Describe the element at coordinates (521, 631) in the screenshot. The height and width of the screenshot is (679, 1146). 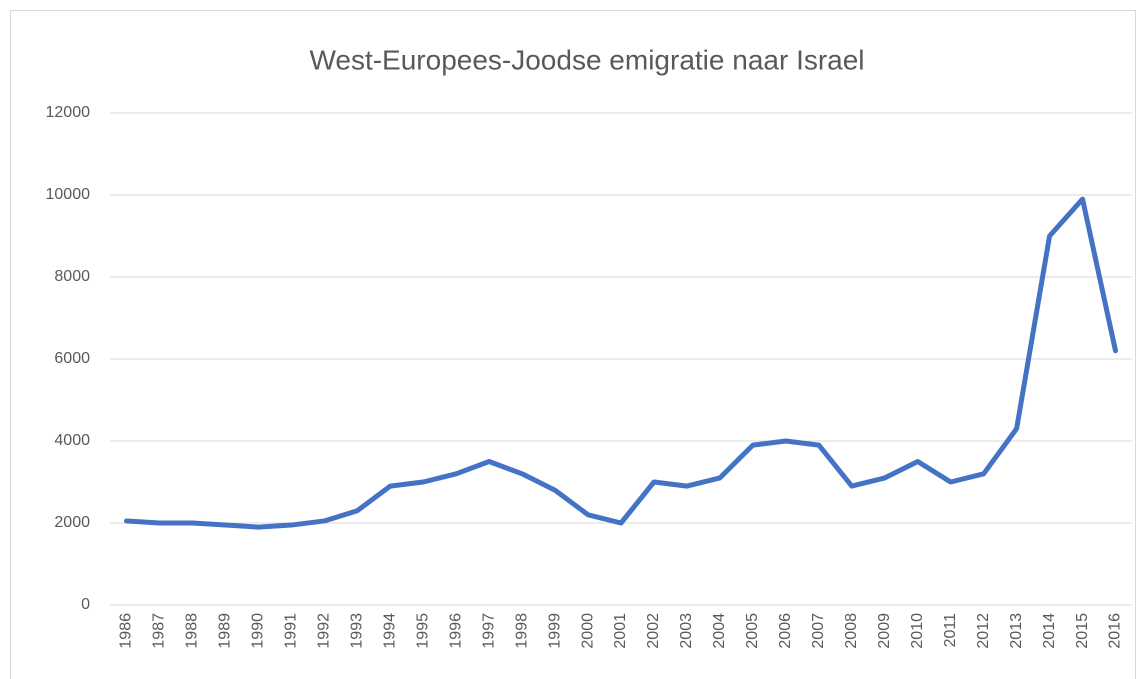
I see `x-tick-label: 1998` at that location.